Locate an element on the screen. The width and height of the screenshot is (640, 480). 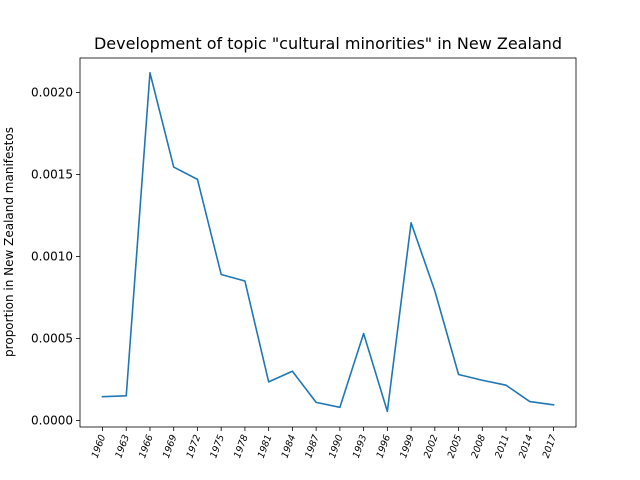
y-tick-label: 0.0005 is located at coordinates (52, 338).